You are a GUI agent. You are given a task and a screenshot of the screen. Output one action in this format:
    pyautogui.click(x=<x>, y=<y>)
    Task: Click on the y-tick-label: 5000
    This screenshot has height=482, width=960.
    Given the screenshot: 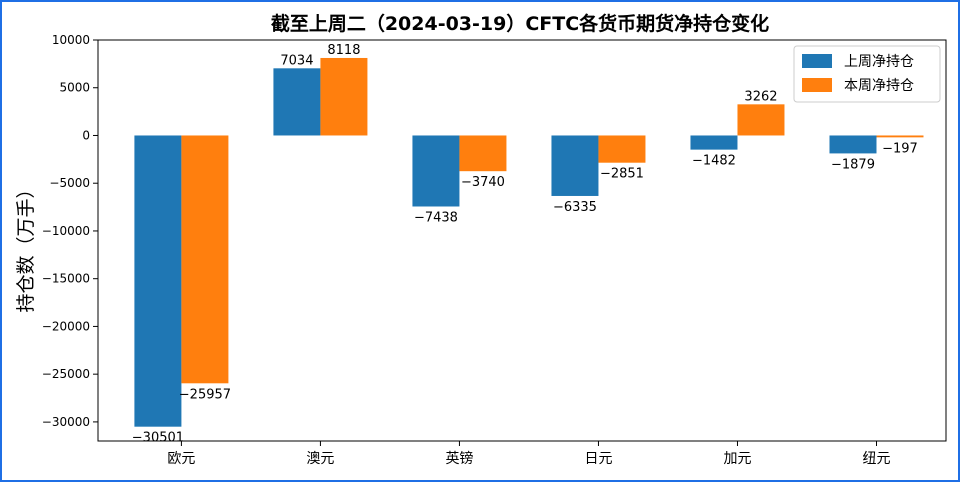 What is the action you would take?
    pyautogui.click(x=74, y=88)
    